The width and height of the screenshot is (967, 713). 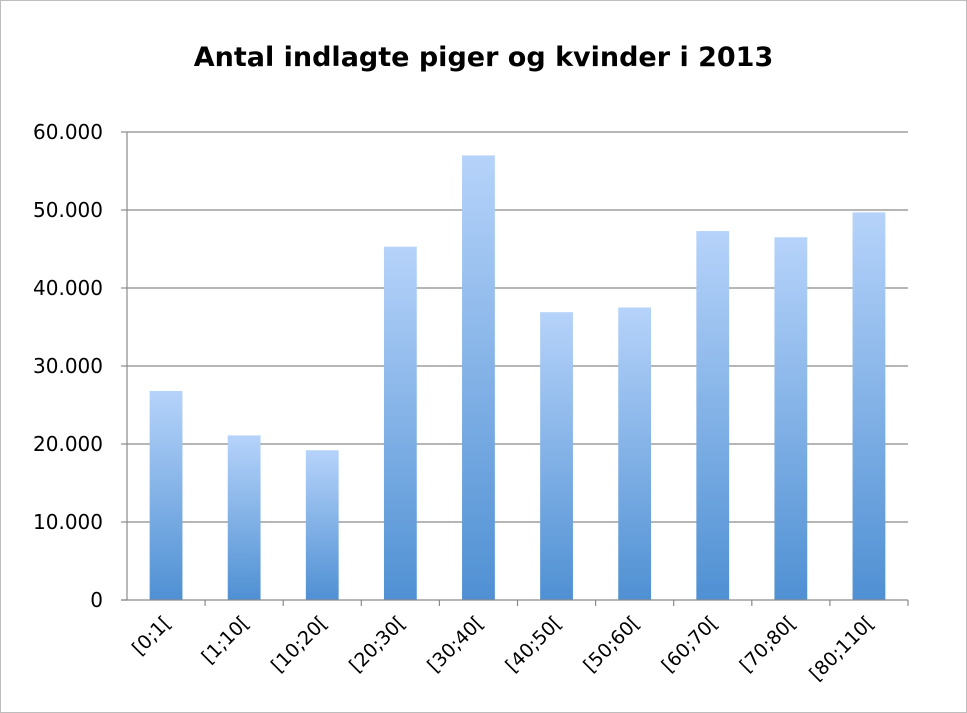 I want to click on y-tick-label: 30.000, so click(x=68, y=366).